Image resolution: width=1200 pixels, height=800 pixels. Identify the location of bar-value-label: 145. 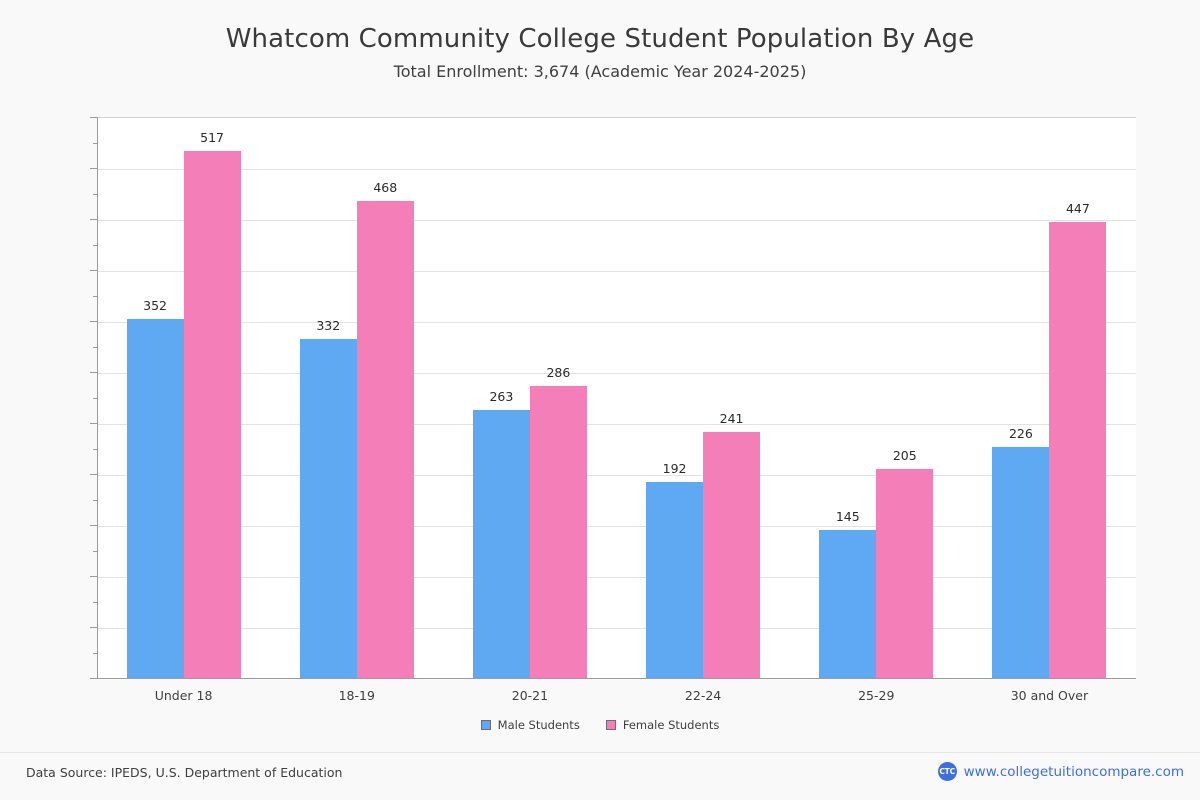
(847, 517).